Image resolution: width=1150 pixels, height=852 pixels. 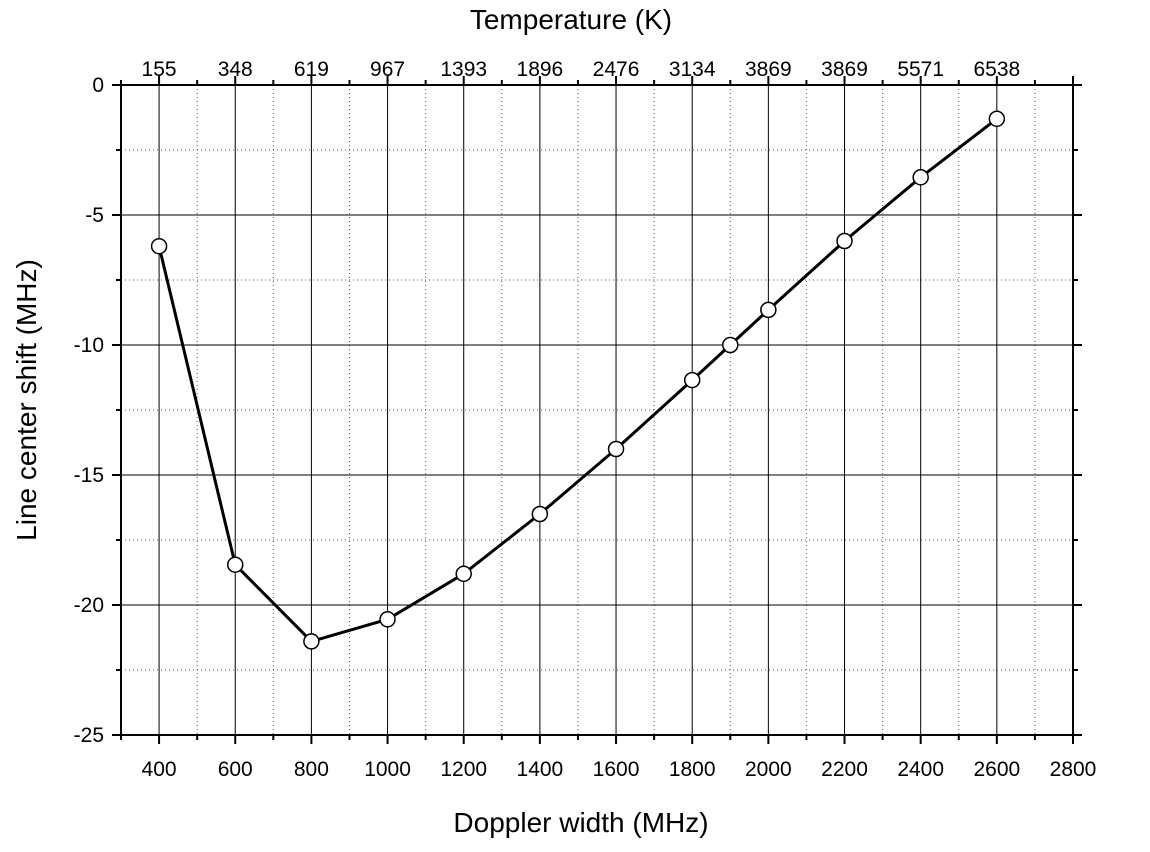 What do you see at coordinates (311, 69) in the screenshot?
I see `top-tick-label: 619` at bounding box center [311, 69].